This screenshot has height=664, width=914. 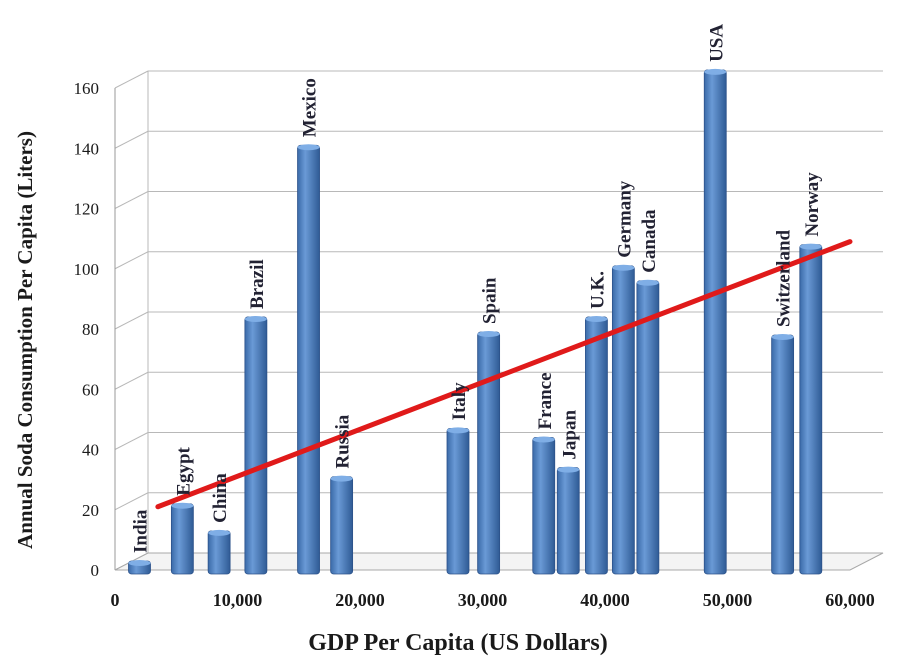 I want to click on bar-italy, so click(x=458, y=501).